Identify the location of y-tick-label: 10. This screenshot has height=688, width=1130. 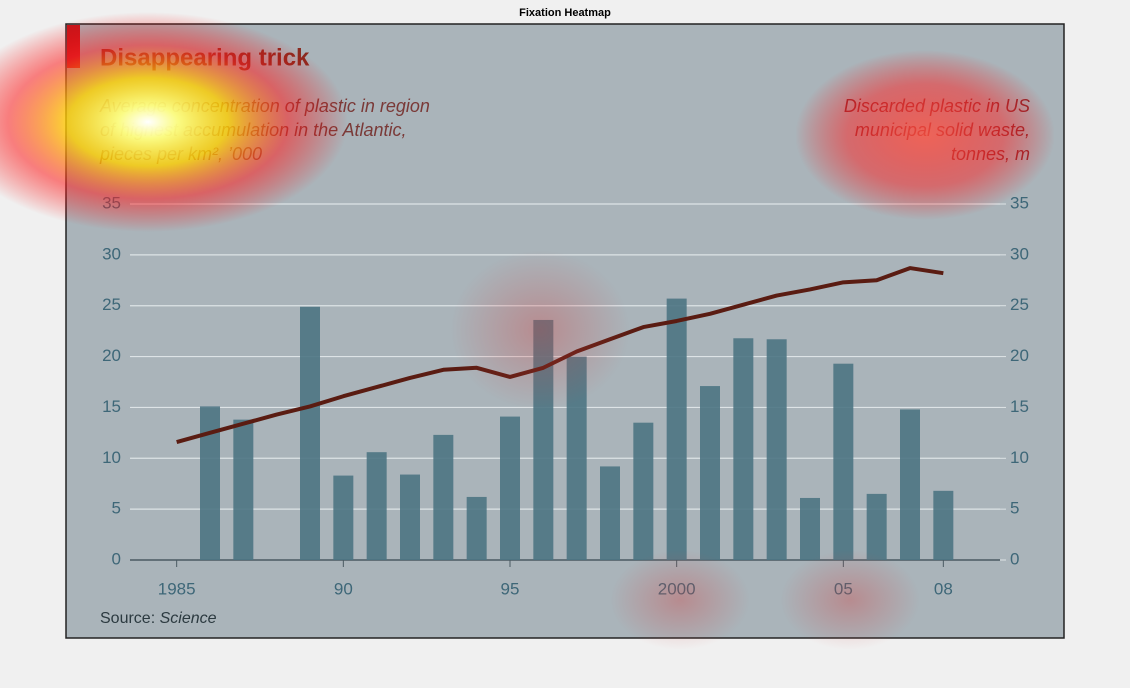
(111, 457).